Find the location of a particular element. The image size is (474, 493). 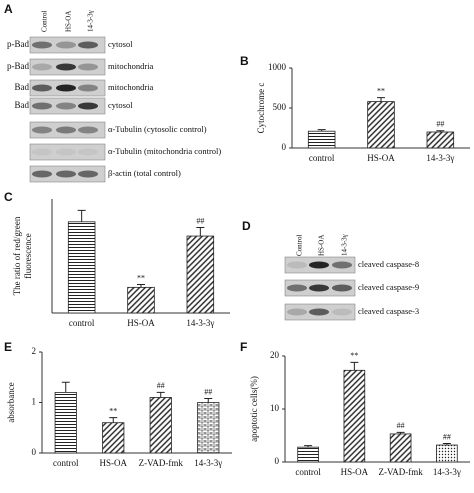

panel-label: B is located at coordinates (244, 61).